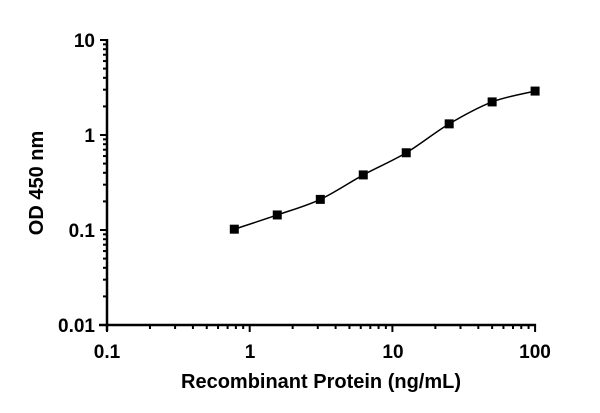 This screenshot has width=600, height=413. I want to click on x-axis-title: Recombinant Protein (ng/mL), so click(321, 382).